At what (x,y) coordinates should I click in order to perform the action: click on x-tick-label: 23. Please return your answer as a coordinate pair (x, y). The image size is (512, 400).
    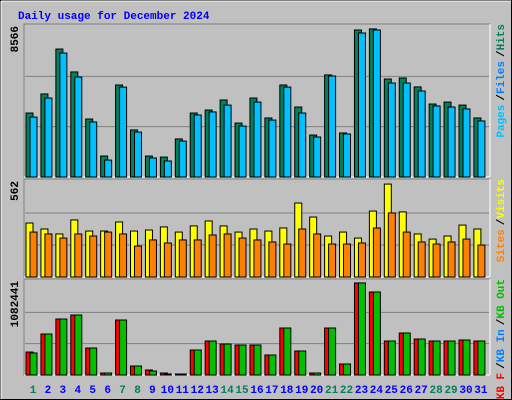
    Looking at the image, I should click on (362, 391).